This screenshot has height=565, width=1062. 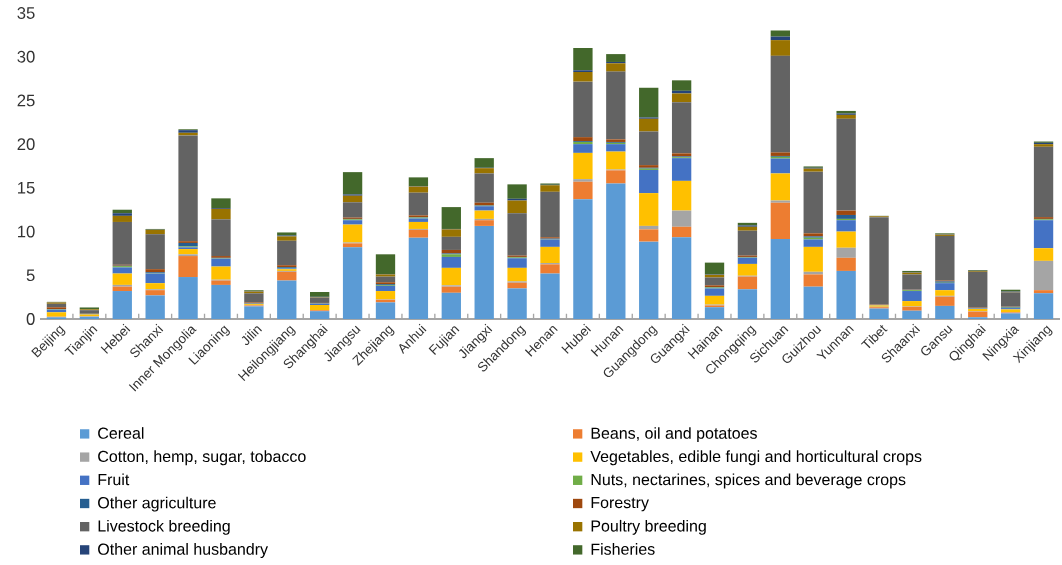 What do you see at coordinates (26, 144) in the screenshot?
I see `y-tick-label: 20` at bounding box center [26, 144].